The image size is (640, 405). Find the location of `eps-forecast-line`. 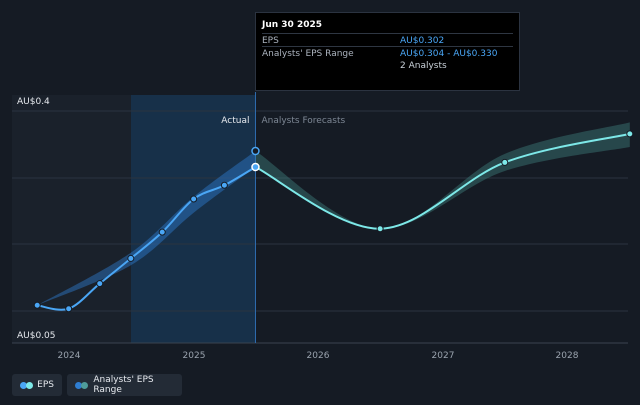

eps-forecast-line is located at coordinates (443, 181).